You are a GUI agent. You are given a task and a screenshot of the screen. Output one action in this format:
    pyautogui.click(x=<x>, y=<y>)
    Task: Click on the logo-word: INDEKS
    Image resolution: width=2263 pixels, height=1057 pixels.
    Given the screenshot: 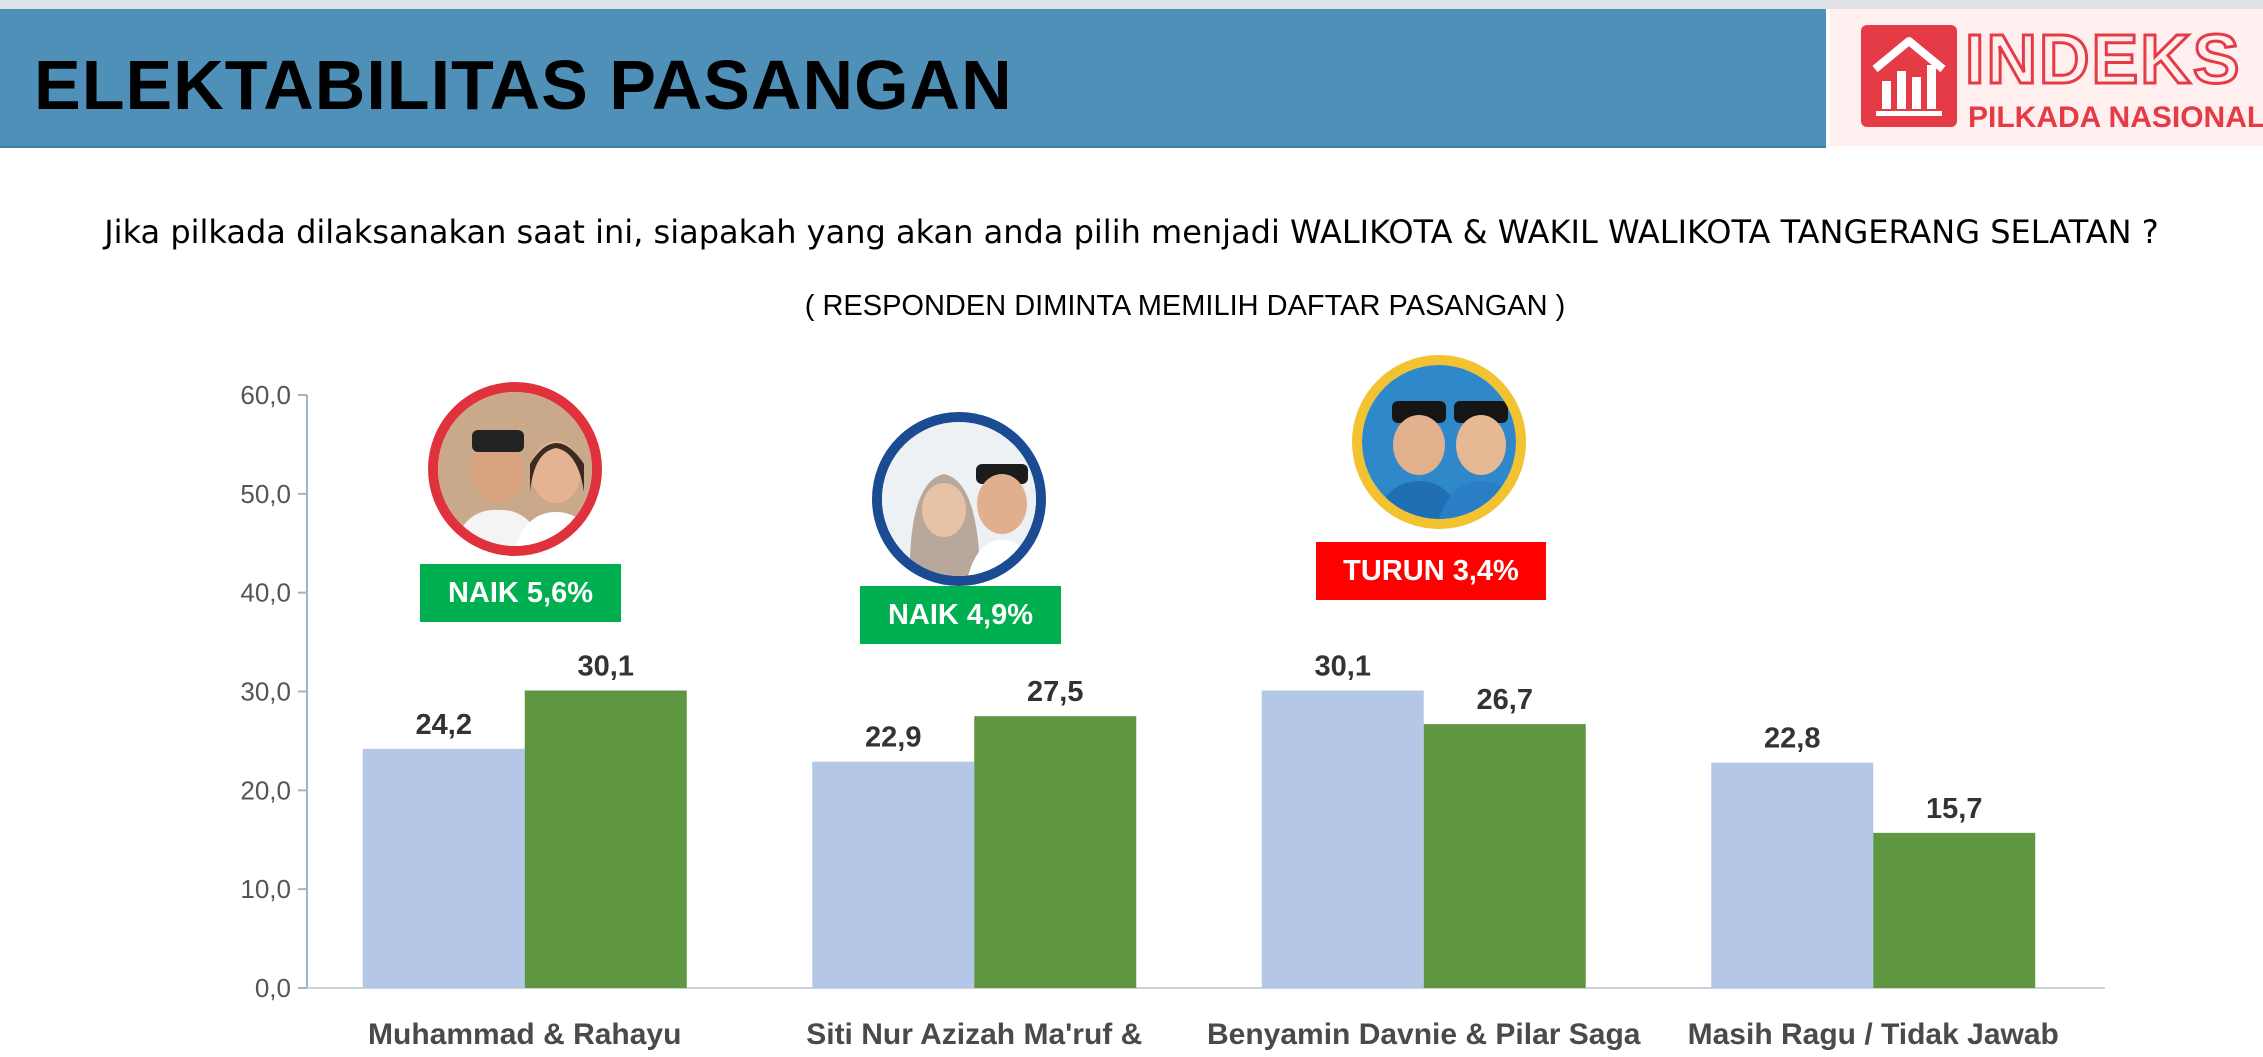 What is the action you would take?
    pyautogui.click(x=2103, y=59)
    